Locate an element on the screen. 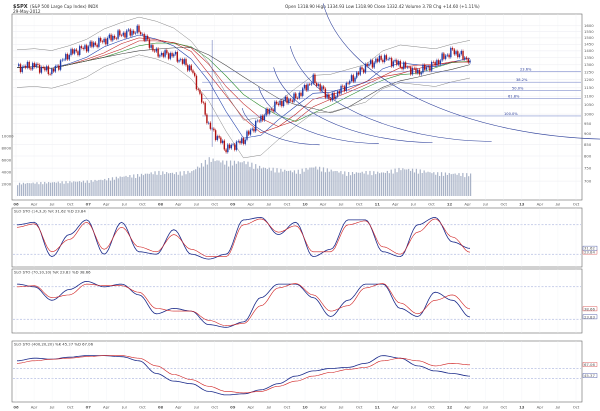 The image size is (600, 411). fib-level-label: 50.0% is located at coordinates (518, 88).